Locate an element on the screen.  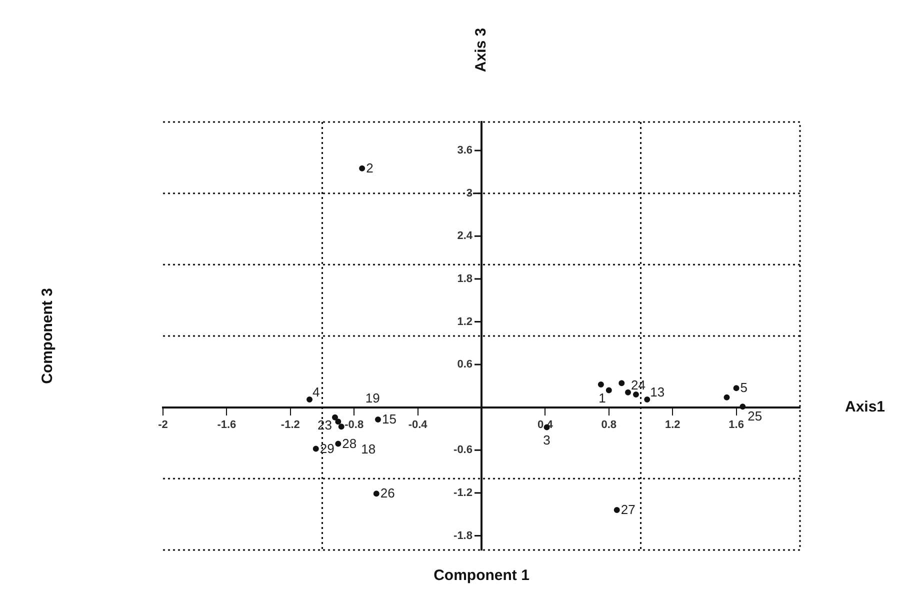
x-tick-label: -0.4 is located at coordinates (418, 424).